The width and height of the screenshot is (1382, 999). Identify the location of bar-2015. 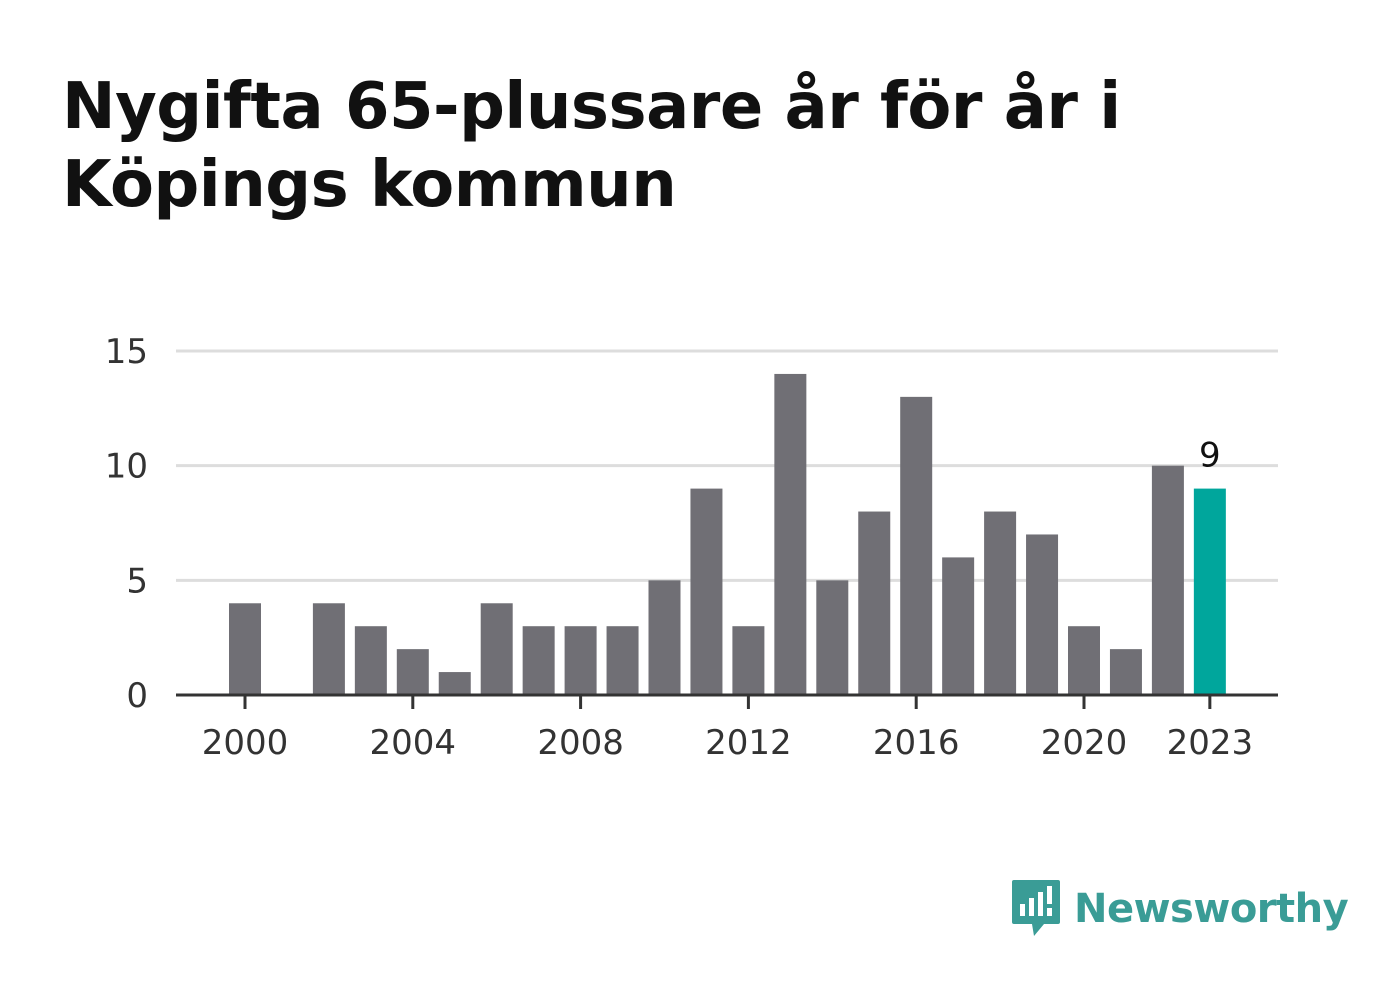
(874, 603).